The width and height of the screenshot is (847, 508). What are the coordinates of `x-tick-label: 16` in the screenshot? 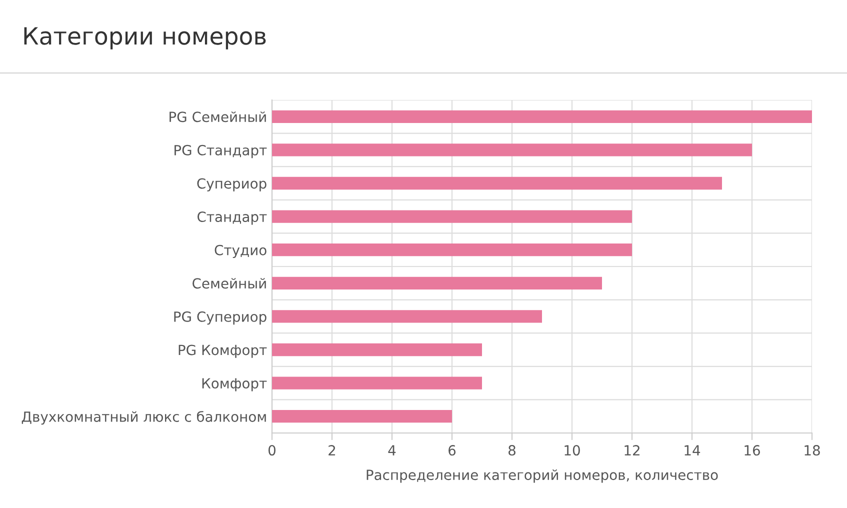 It's located at (752, 450).